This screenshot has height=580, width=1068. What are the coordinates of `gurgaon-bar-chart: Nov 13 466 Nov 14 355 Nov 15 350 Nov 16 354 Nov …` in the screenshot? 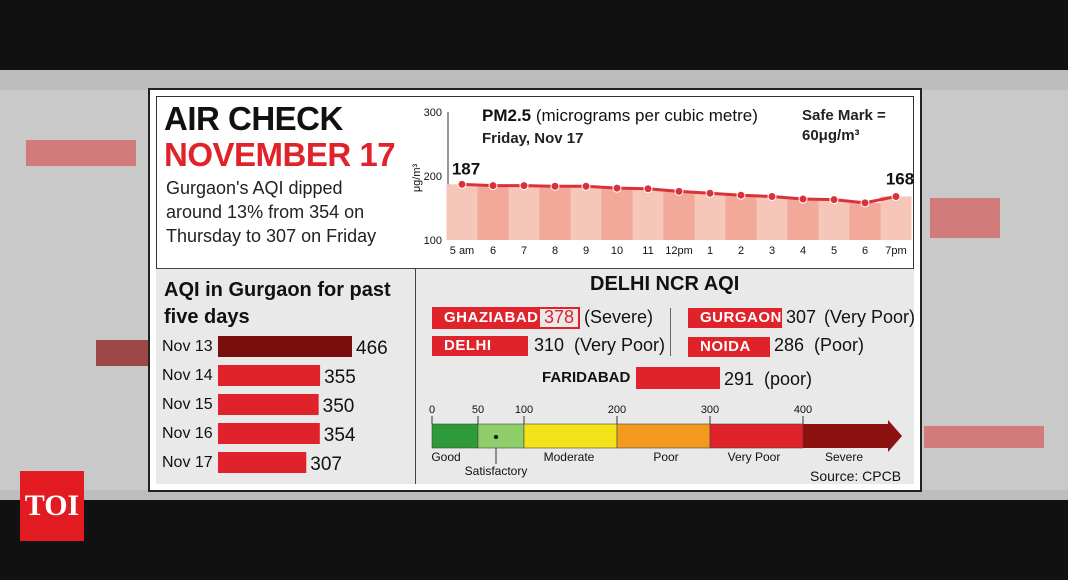 It's located at (275, 405).